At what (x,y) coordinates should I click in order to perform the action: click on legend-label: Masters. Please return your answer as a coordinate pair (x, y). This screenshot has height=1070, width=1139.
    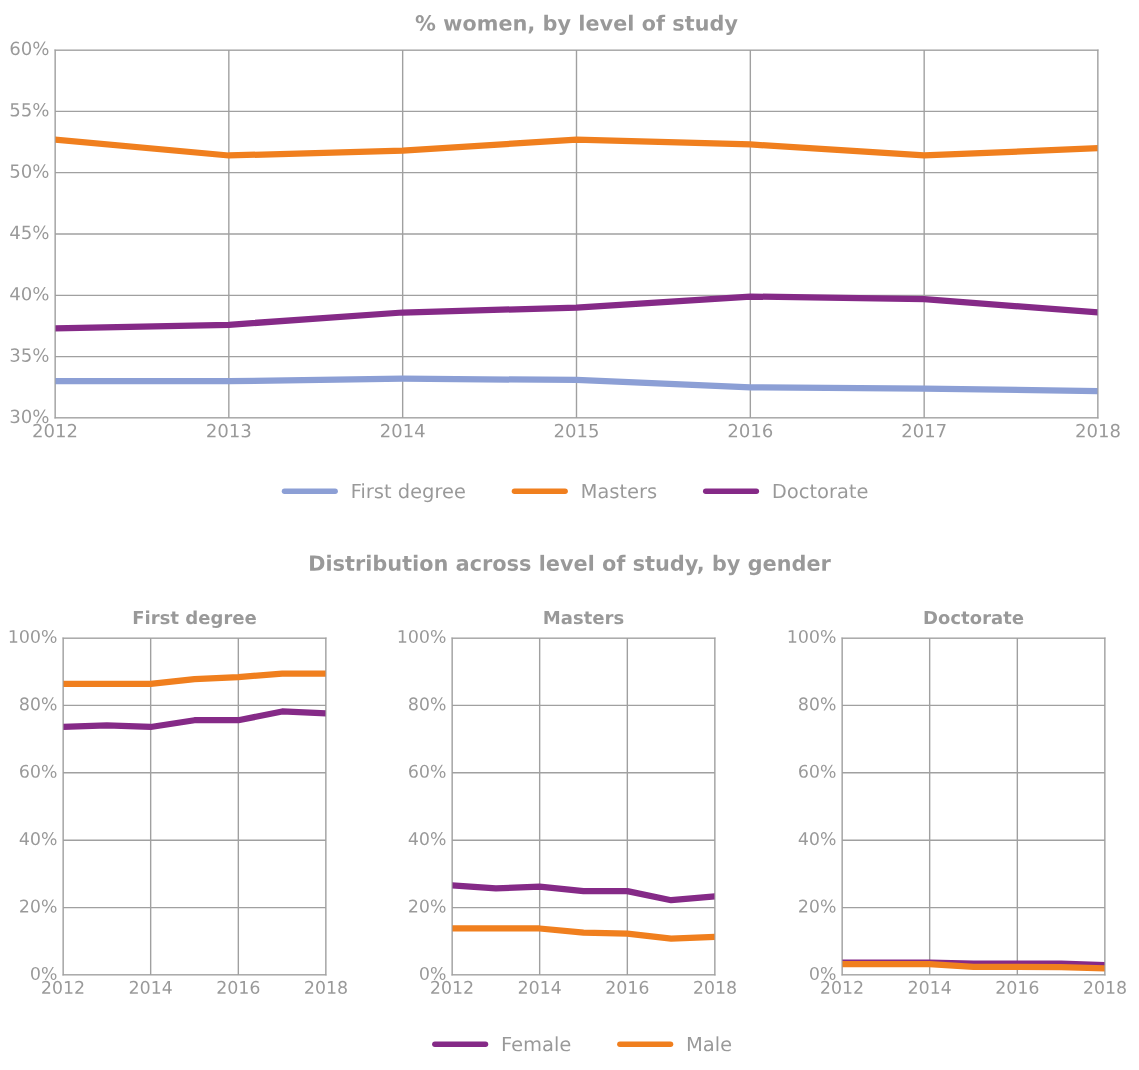
    Looking at the image, I should click on (619, 491).